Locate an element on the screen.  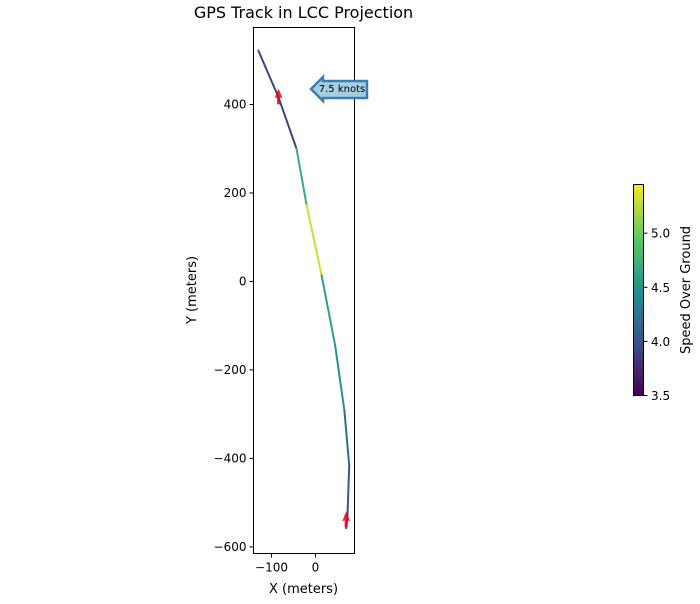
y-tick-label: −600 is located at coordinates (230, 547).